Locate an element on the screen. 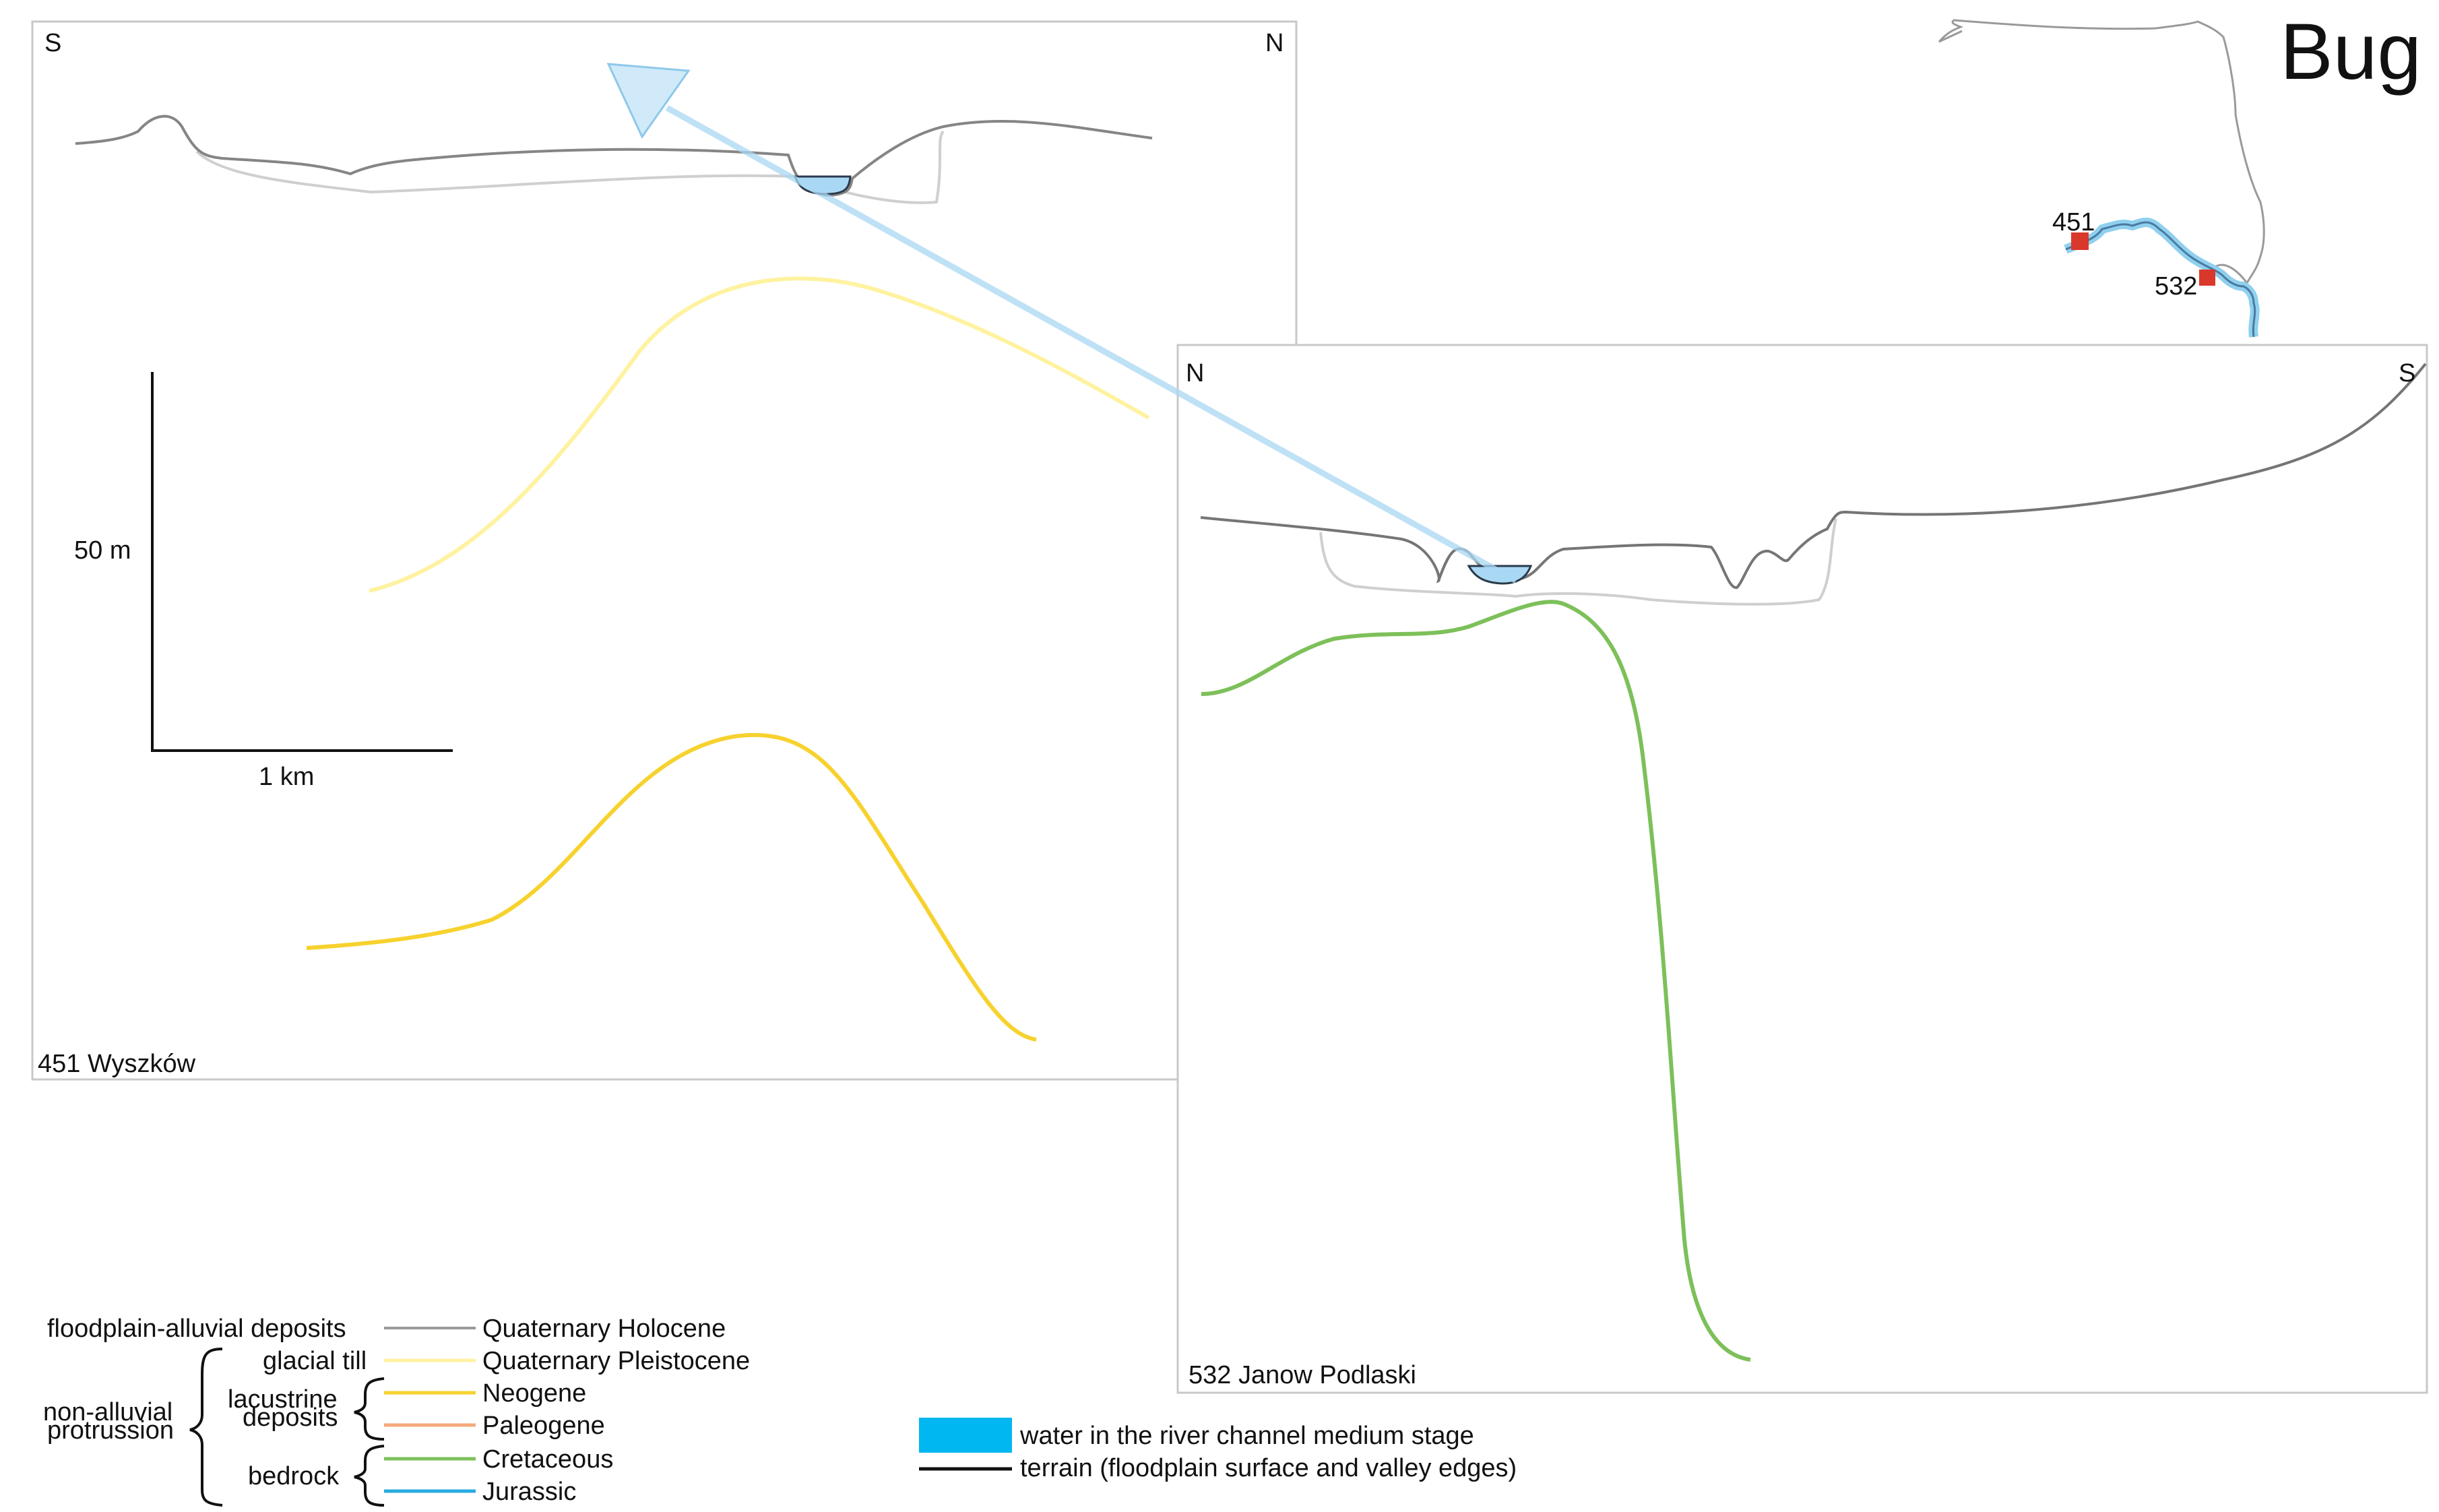  section-451-name: 451 Wyszków is located at coordinates (117, 1064).